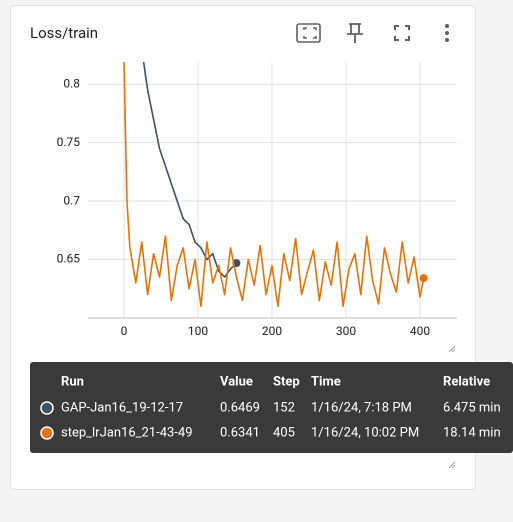 This screenshot has height=522, width=513. What do you see at coordinates (127, 432) in the screenshot?
I see `run-name: step_lrJan16_21-43-49` at bounding box center [127, 432].